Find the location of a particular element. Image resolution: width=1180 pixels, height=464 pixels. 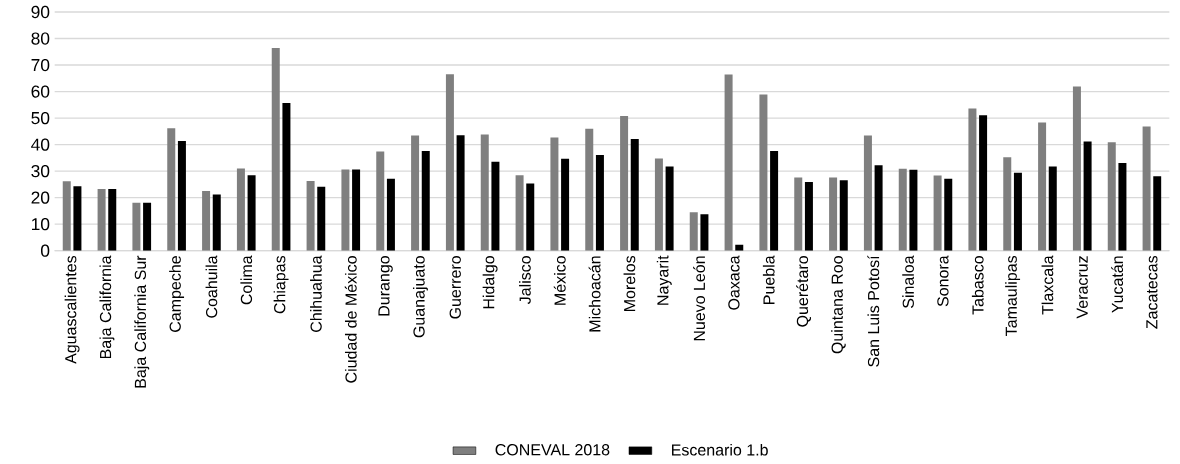

x-tick-label: Tlaxcala is located at coordinates (1047, 285).